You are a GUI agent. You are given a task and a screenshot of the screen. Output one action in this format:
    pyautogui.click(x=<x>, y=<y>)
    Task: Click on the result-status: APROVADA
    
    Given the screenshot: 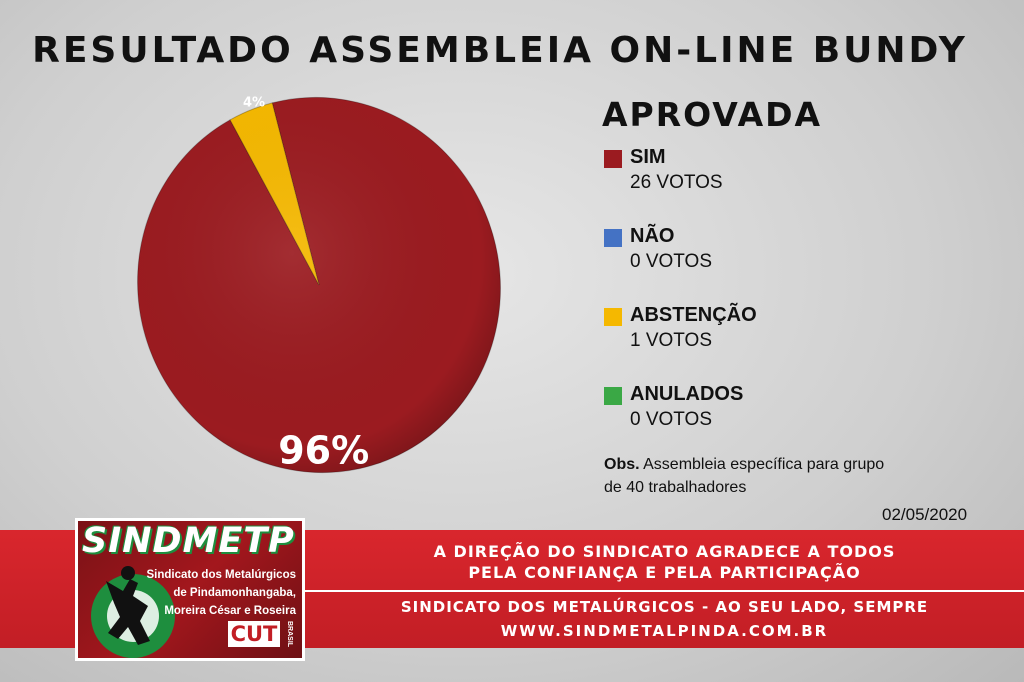 What is the action you would take?
    pyautogui.click(x=712, y=114)
    